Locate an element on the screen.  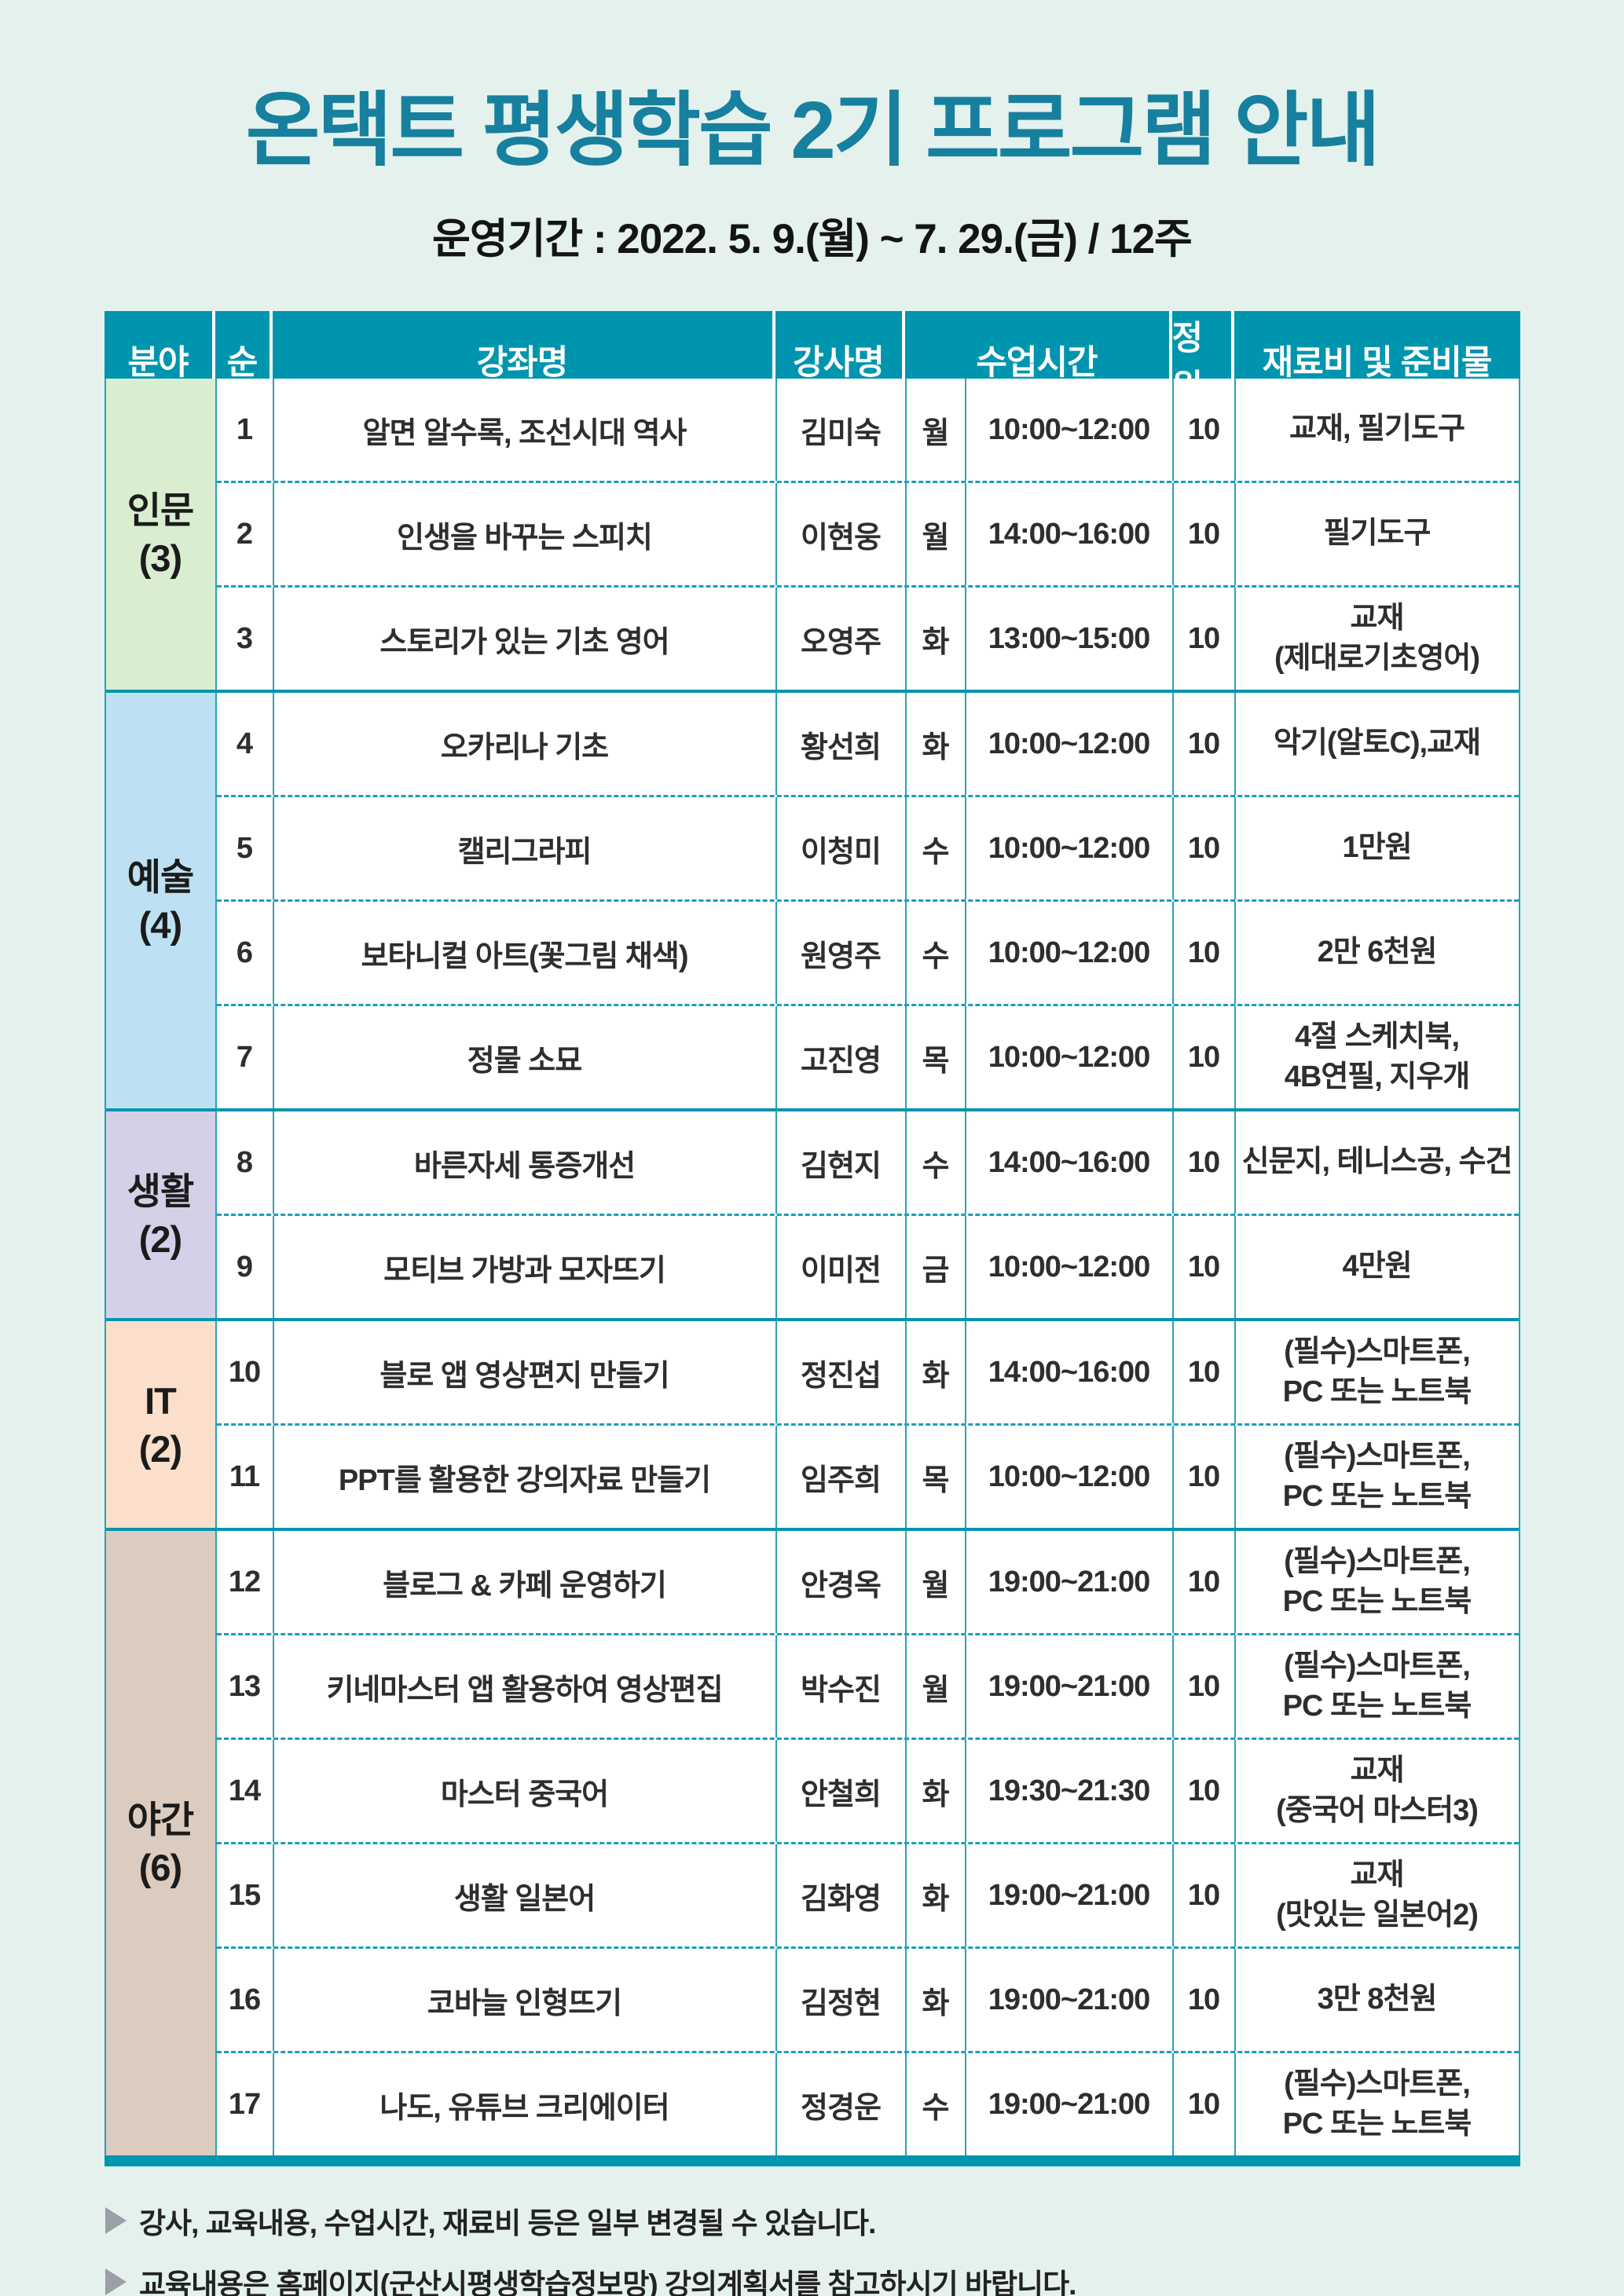
cell-no: 1 is located at coordinates (245, 430).